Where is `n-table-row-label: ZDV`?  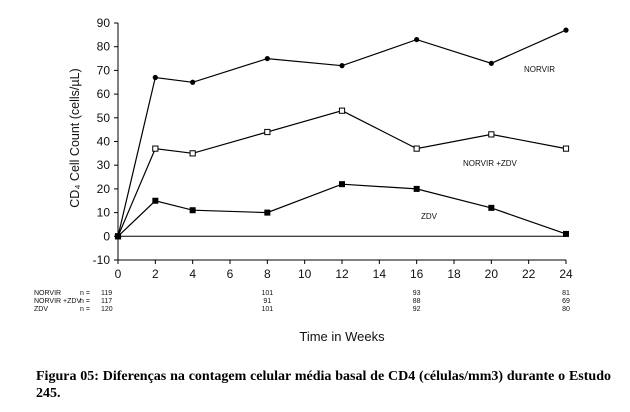 n-table-row-label: ZDV is located at coordinates (41, 309).